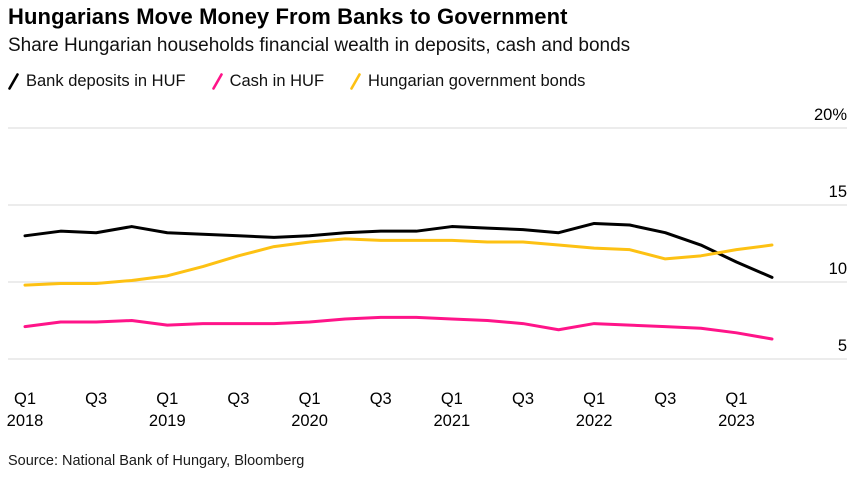 Image resolution: width=855 pixels, height=486 pixels. I want to click on svg-text: 15, so click(838, 192).